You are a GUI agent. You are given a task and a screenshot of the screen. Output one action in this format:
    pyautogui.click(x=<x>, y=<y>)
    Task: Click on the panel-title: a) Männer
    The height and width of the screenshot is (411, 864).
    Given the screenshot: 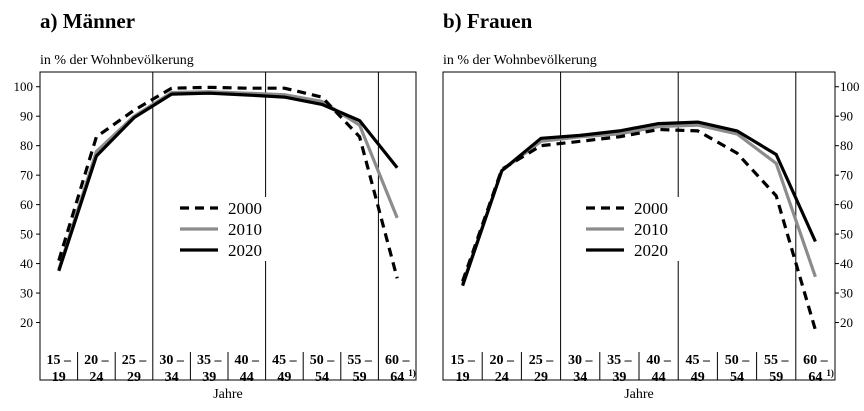 What is the action you would take?
    pyautogui.click(x=87, y=21)
    